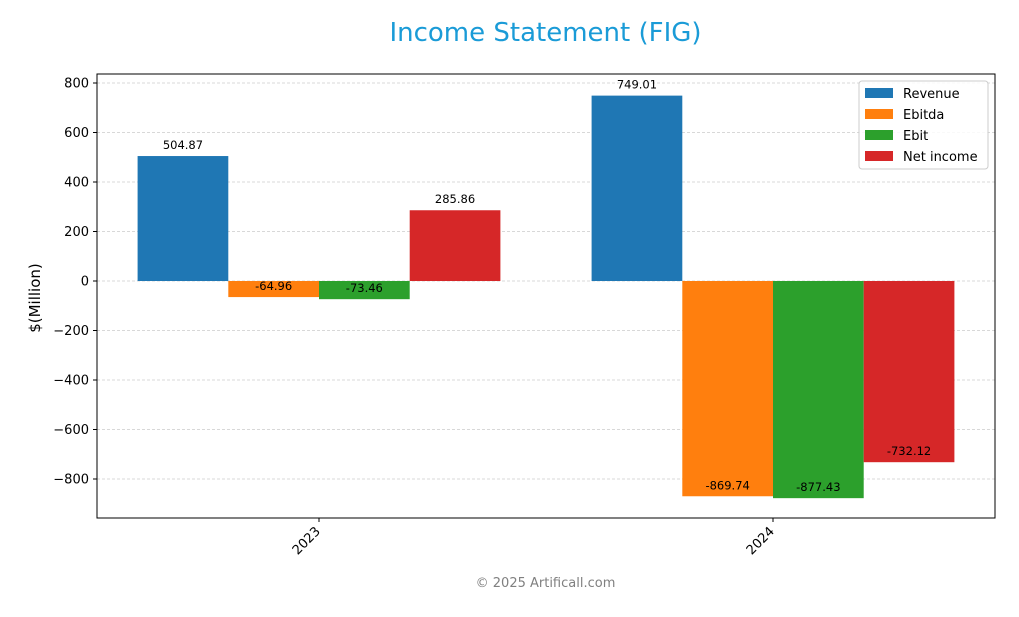 Image resolution: width=1019 pixels, height=617 pixels. What do you see at coordinates (637, 85) in the screenshot?
I see `bar-value-label: 749.01` at bounding box center [637, 85].